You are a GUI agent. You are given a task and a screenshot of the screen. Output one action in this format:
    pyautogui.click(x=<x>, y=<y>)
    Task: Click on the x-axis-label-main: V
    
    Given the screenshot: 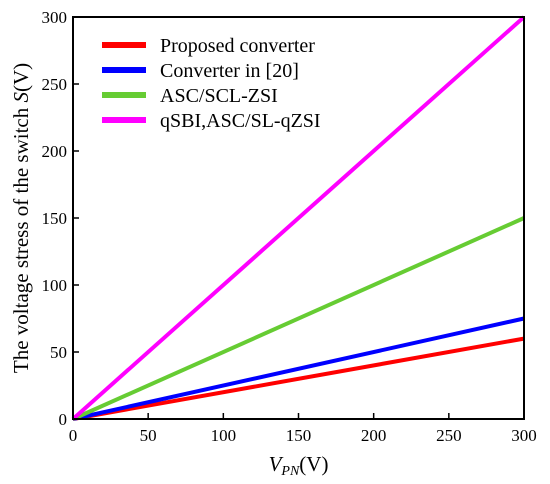 What is the action you would take?
    pyautogui.click(x=276, y=464)
    